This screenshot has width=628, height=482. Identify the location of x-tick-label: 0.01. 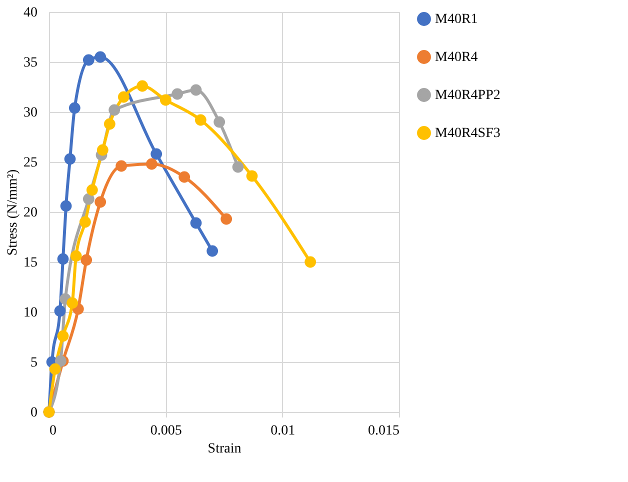
(283, 431).